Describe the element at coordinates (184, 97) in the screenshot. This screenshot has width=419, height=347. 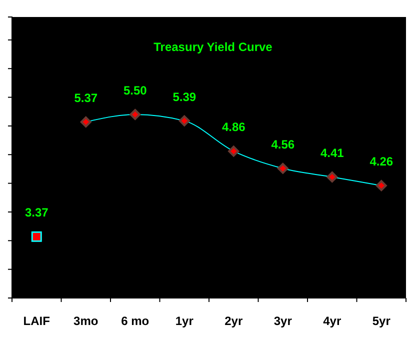
I see `data-label: 5.39` at that location.